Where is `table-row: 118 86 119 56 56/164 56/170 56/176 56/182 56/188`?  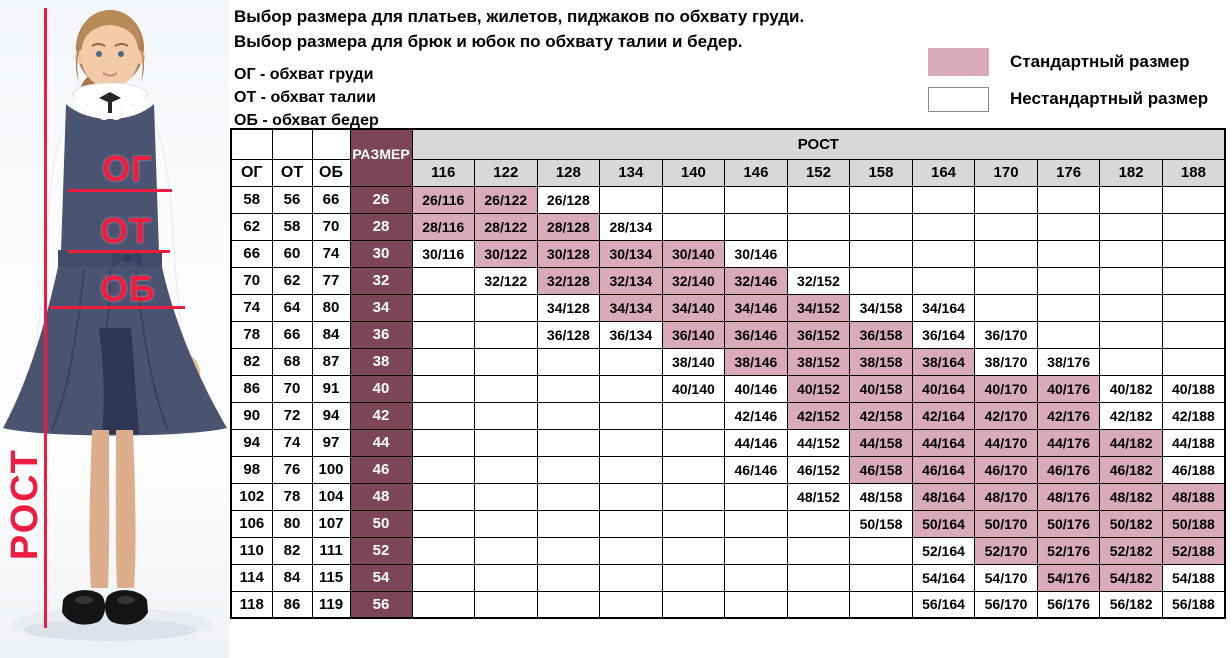
table-row: 118 86 119 56 56/164 56/170 56/176 56/182 56/188 is located at coordinates (728, 604).